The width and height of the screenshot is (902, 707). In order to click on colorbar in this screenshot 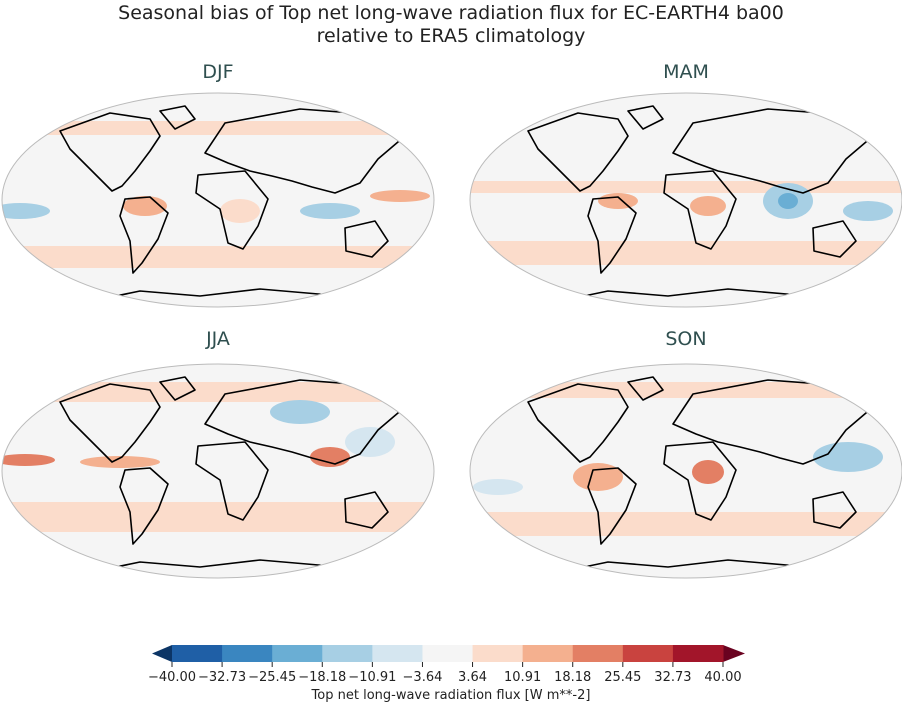, I will do `click(448, 656)`.